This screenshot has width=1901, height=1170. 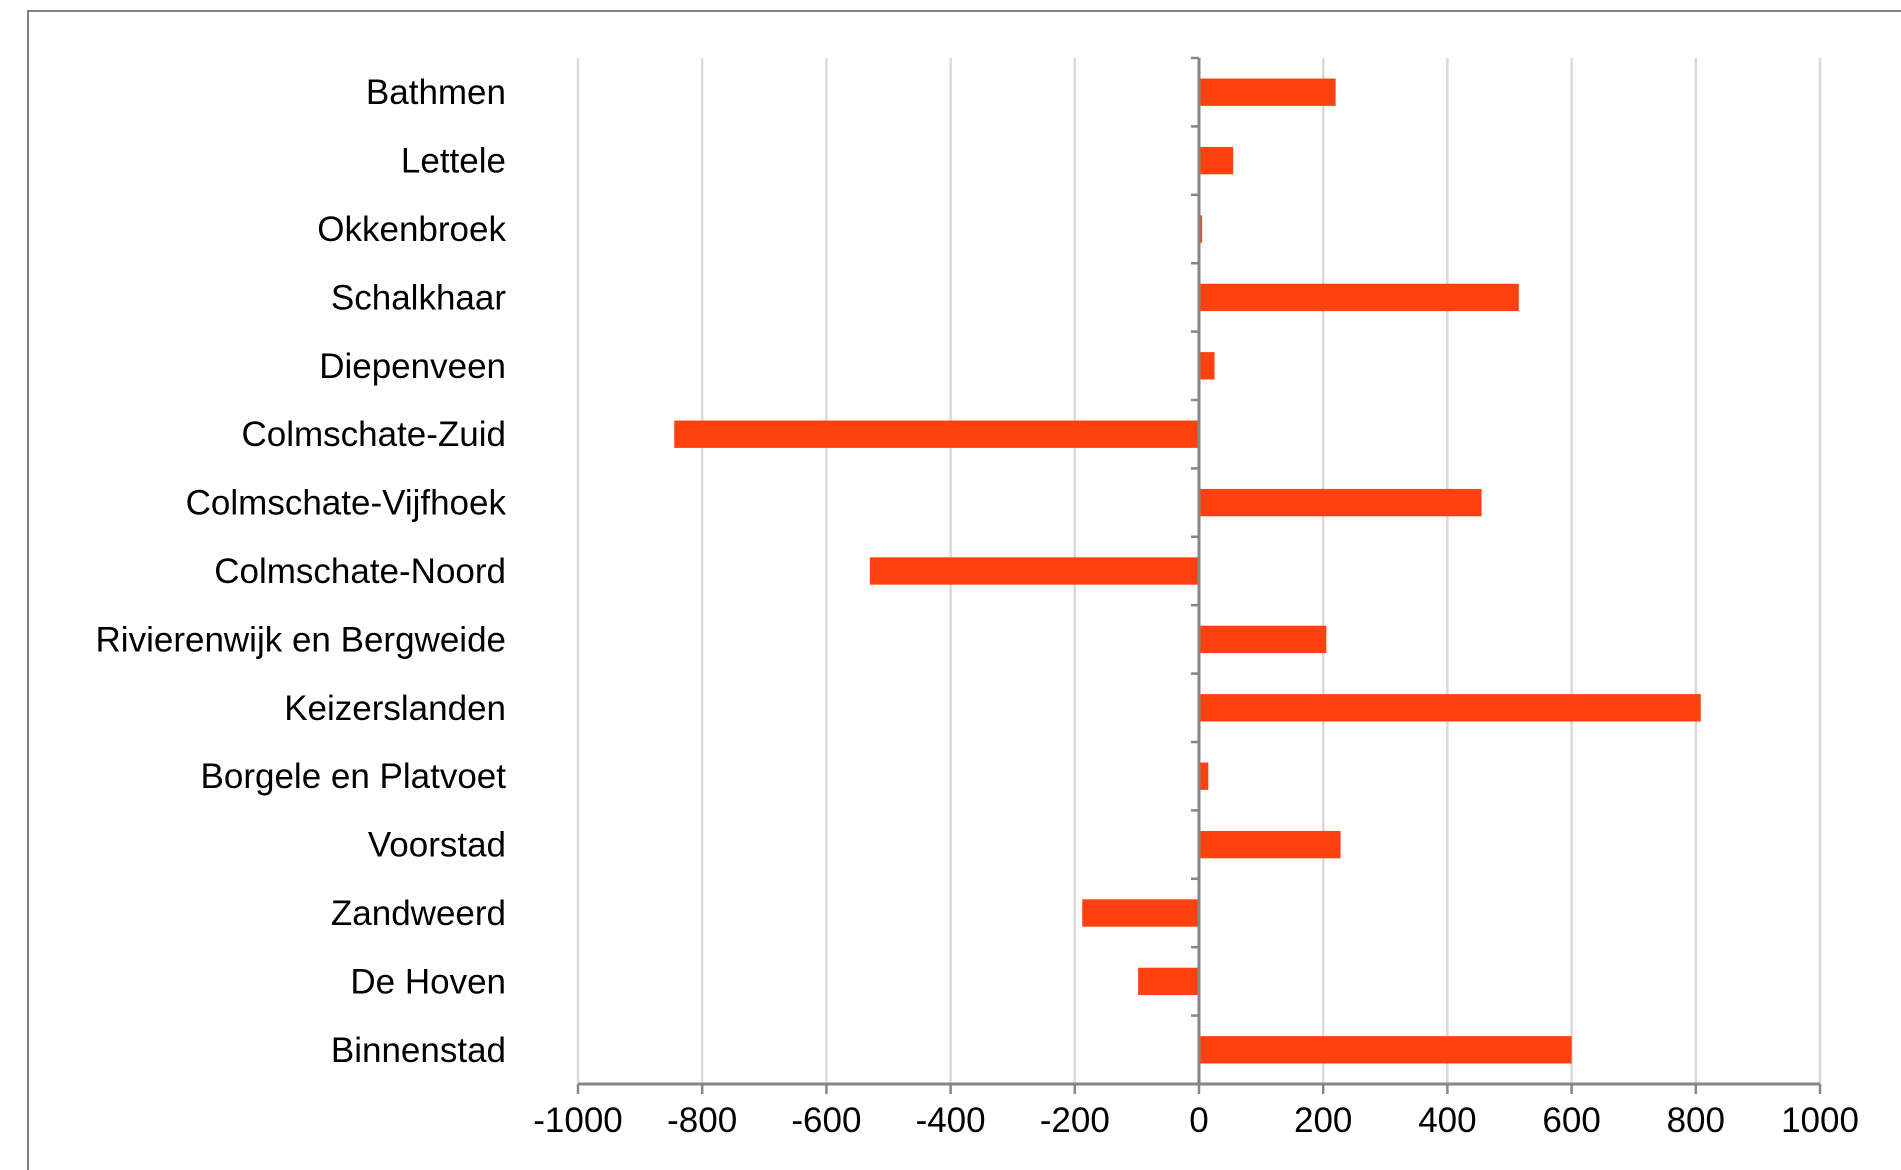 What do you see at coordinates (346, 503) in the screenshot?
I see `category-label: Colmschate-Vijfhoek` at bounding box center [346, 503].